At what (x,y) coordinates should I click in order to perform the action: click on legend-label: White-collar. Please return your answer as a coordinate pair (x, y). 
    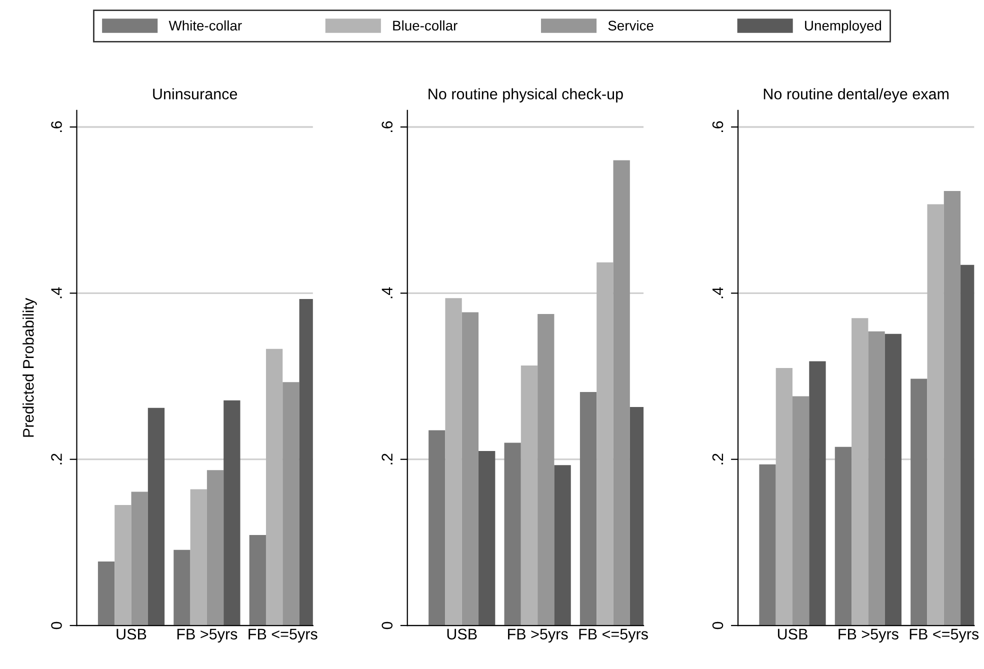
    Looking at the image, I should click on (205, 25).